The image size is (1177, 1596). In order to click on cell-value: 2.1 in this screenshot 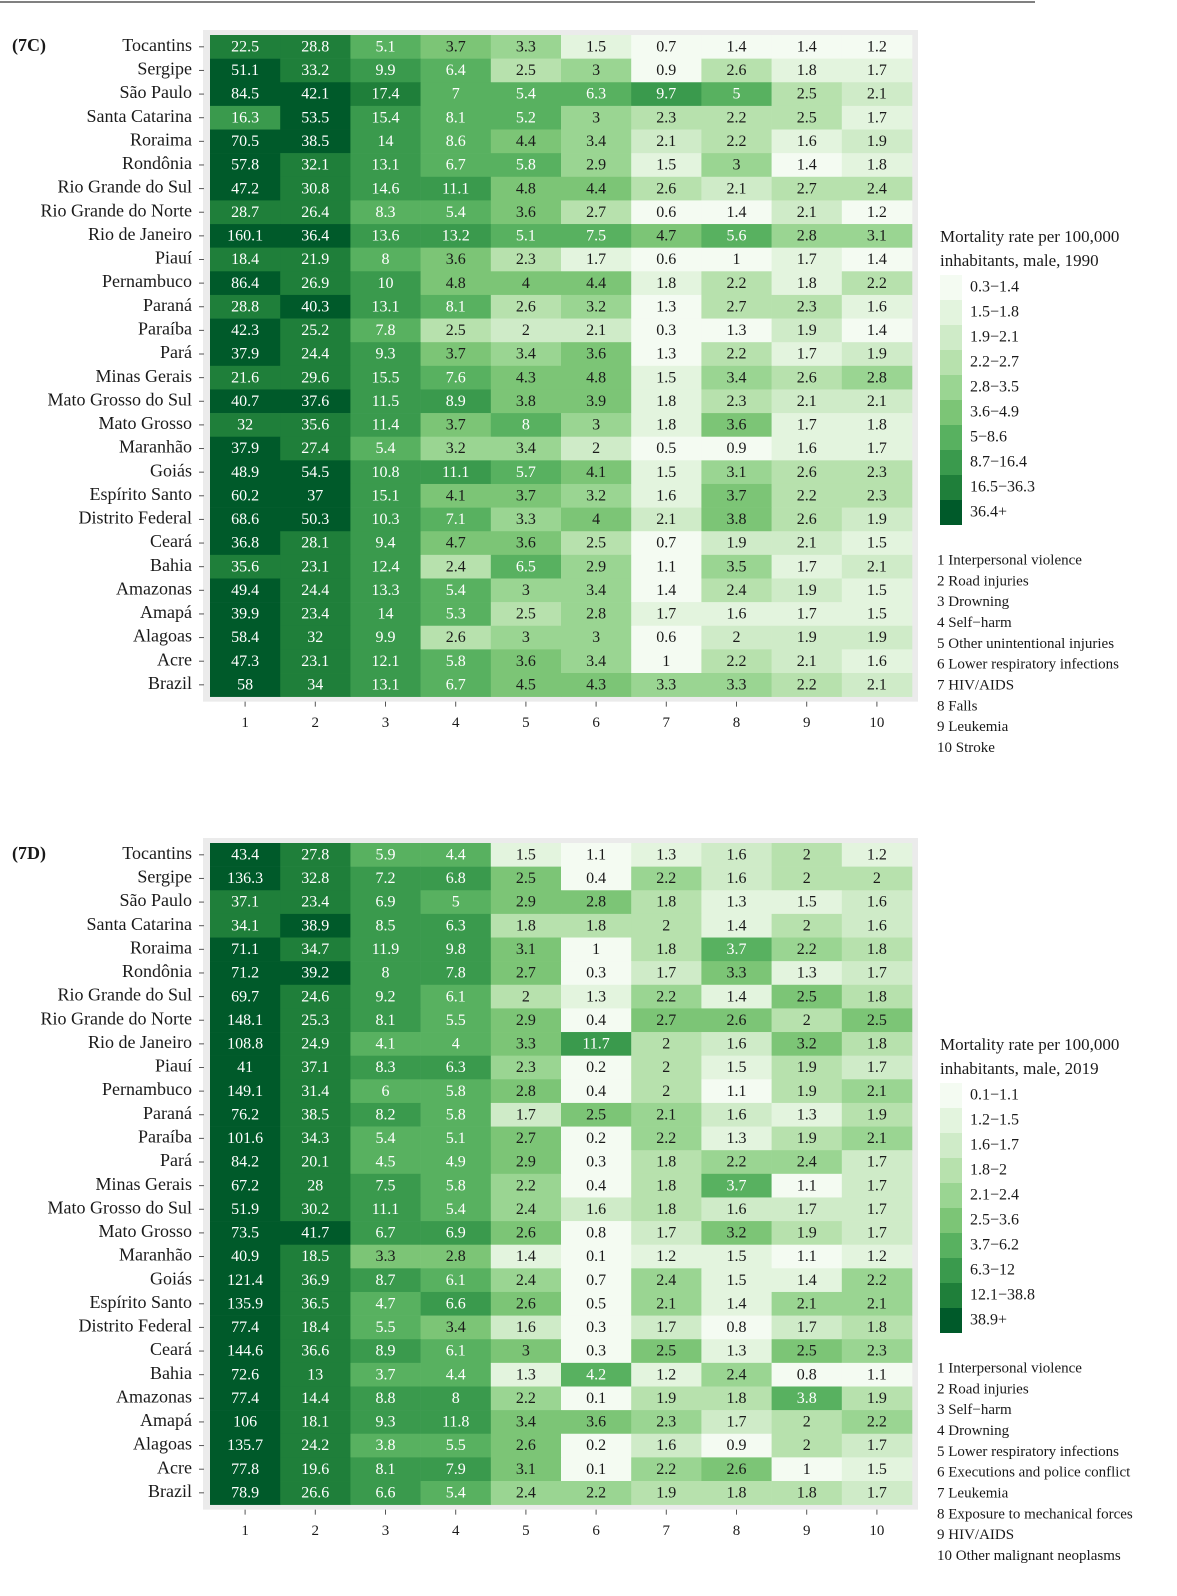, I will do `click(877, 1138)`.